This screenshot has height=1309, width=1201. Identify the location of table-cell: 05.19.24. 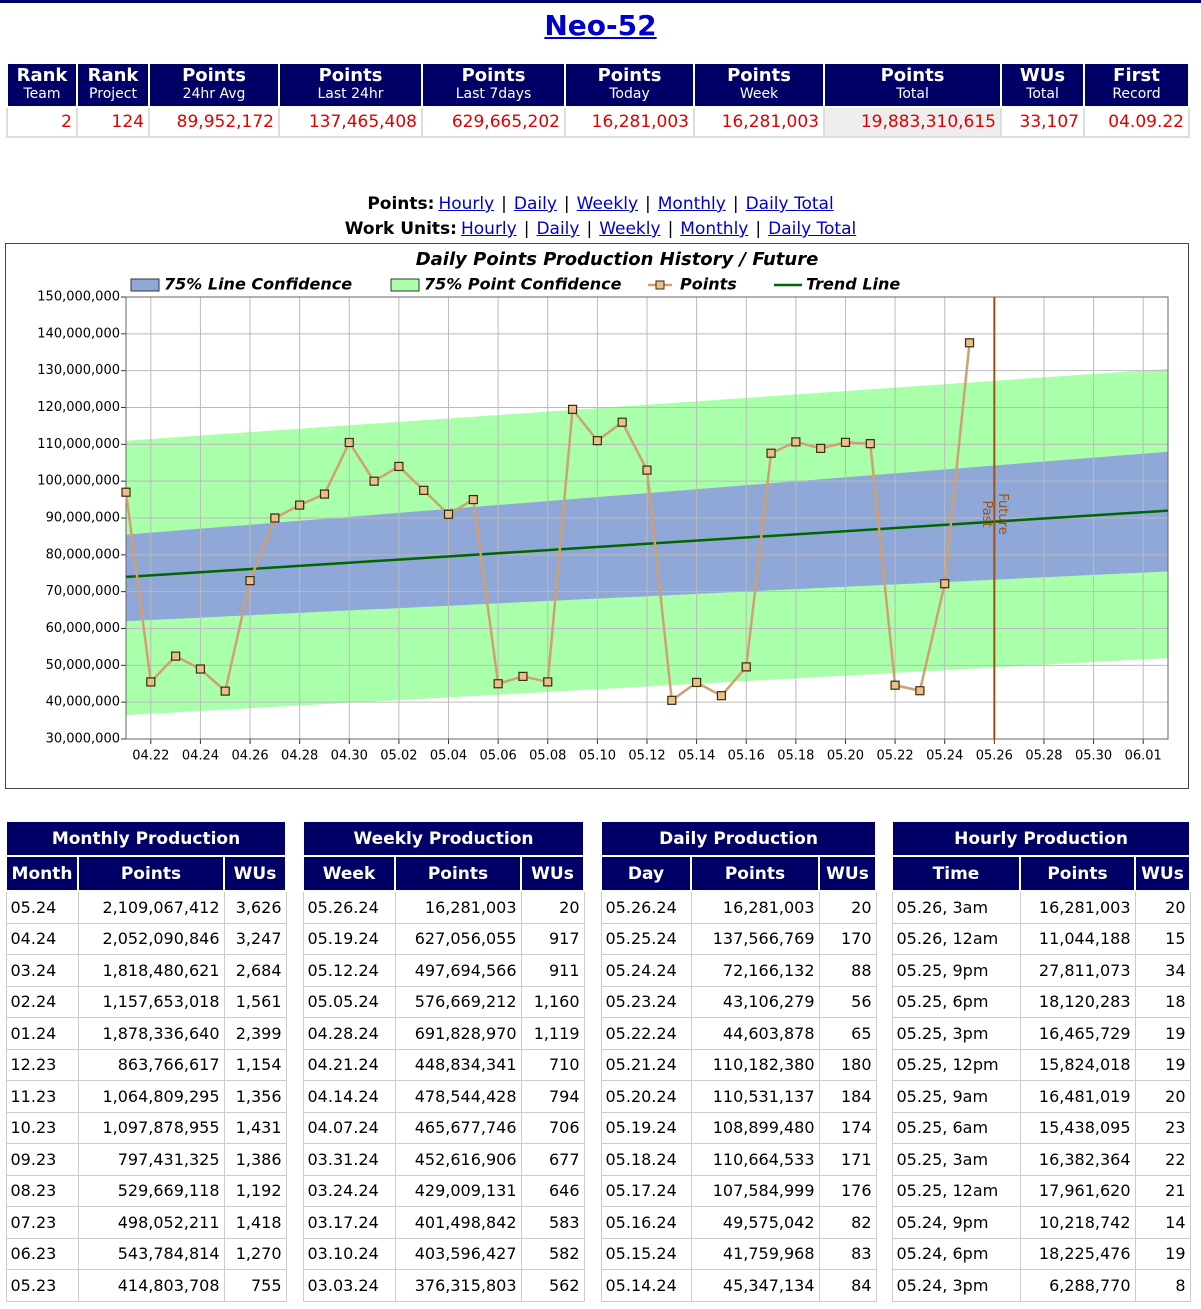
(646, 1127).